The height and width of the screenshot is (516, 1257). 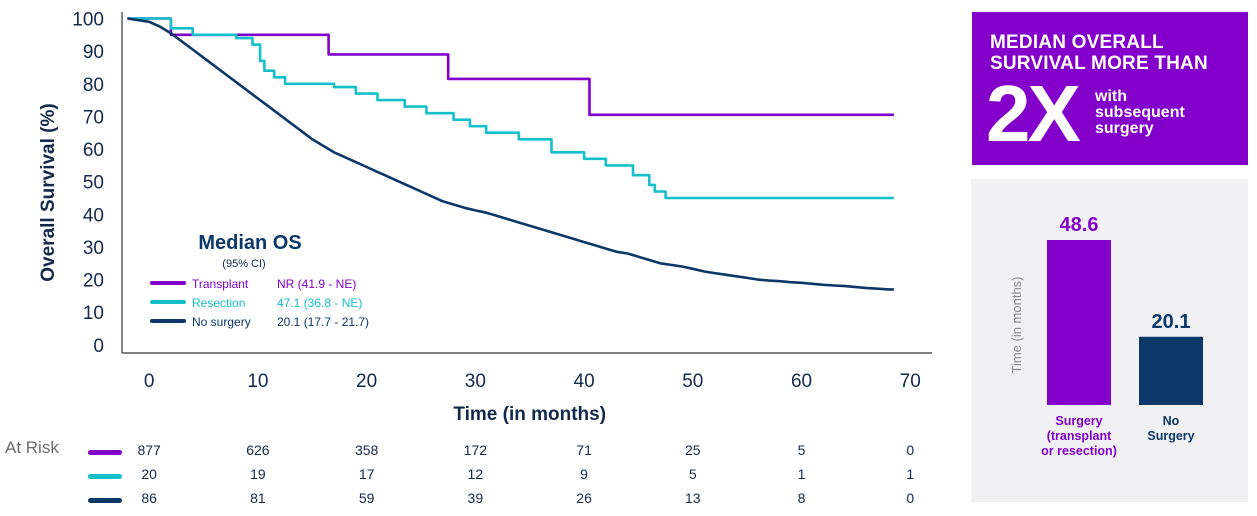 What do you see at coordinates (801, 381) in the screenshot?
I see `x-tick-label: 60` at bounding box center [801, 381].